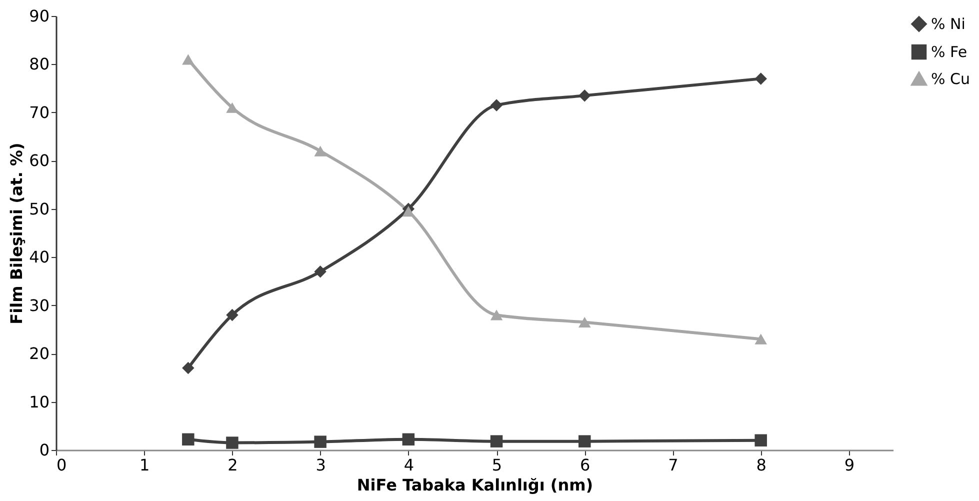 The image size is (979, 501). Describe the element at coordinates (39, 402) in the screenshot. I see `y-tick-label: 10` at that location.